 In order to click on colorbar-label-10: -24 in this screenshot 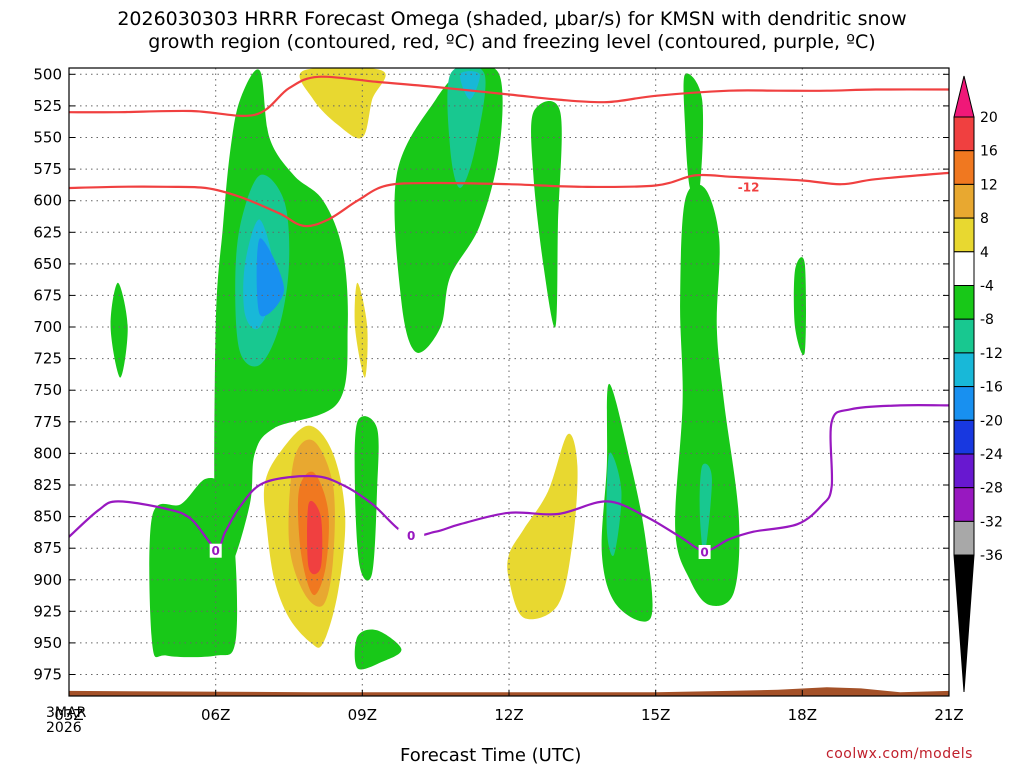, I will do `click(991, 455)`.